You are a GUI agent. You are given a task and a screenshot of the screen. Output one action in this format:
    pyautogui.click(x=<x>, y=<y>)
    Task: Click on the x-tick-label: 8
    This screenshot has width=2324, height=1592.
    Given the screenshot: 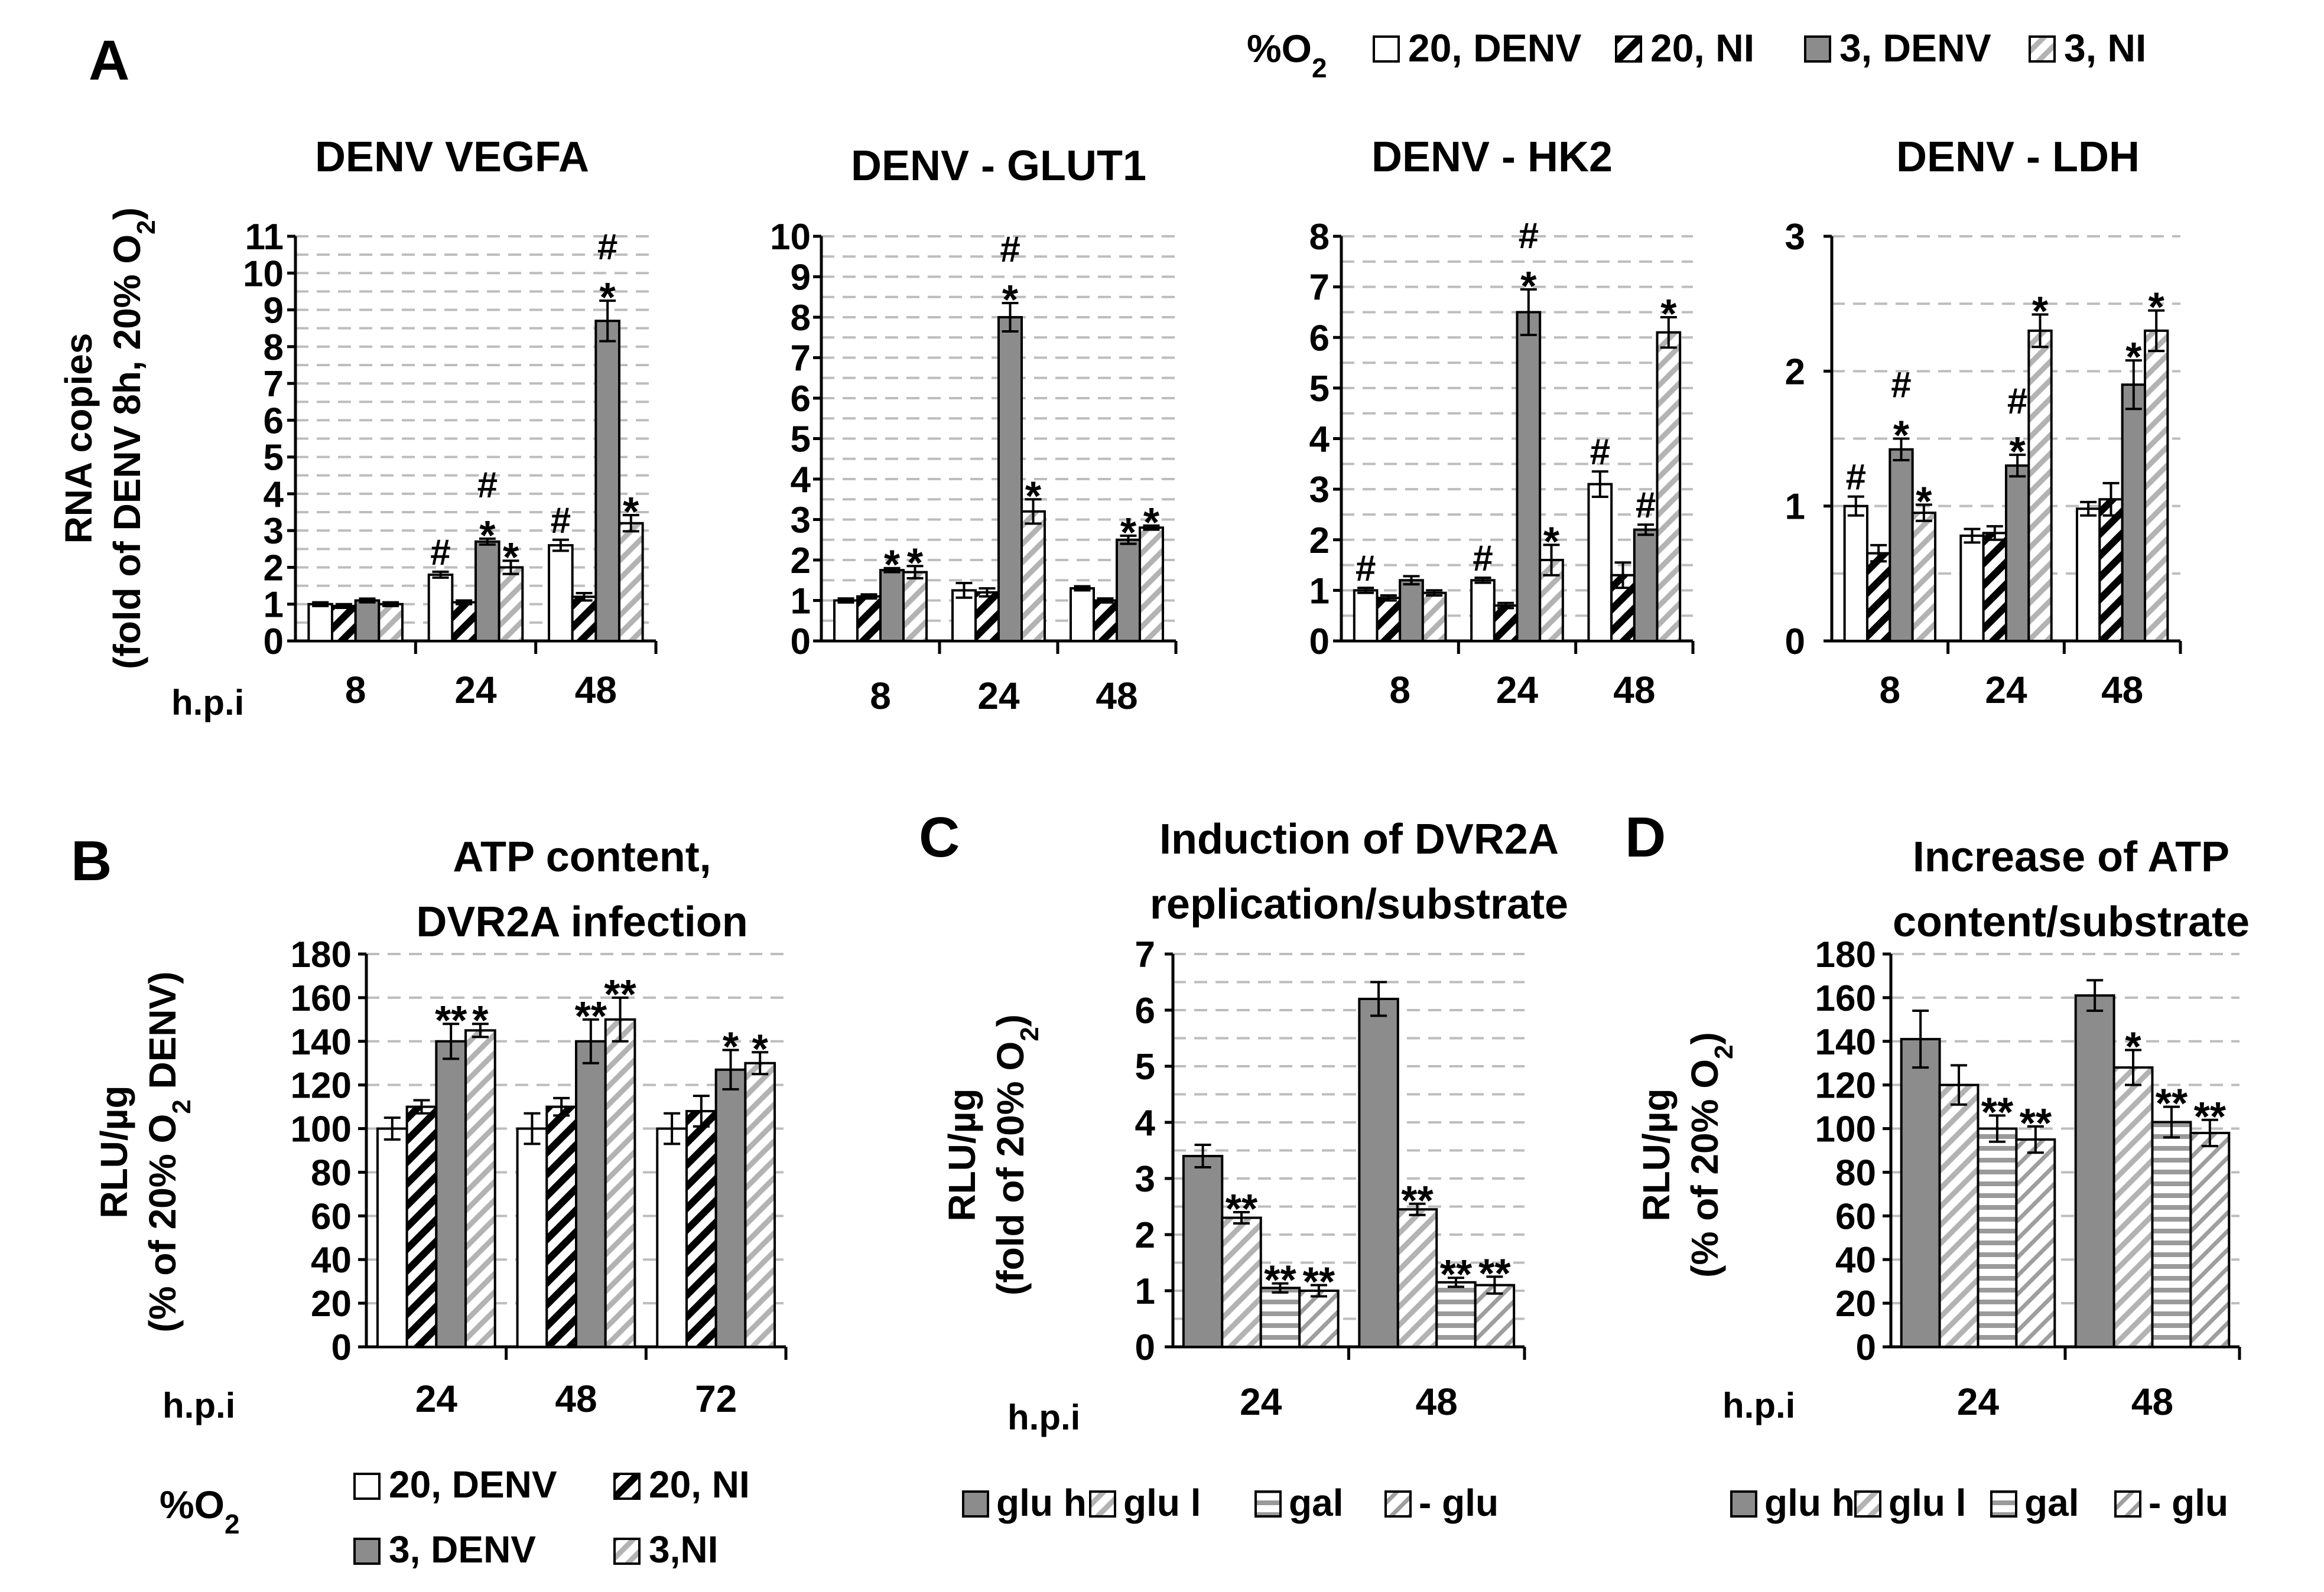 What is the action you would take?
    pyautogui.click(x=880, y=696)
    